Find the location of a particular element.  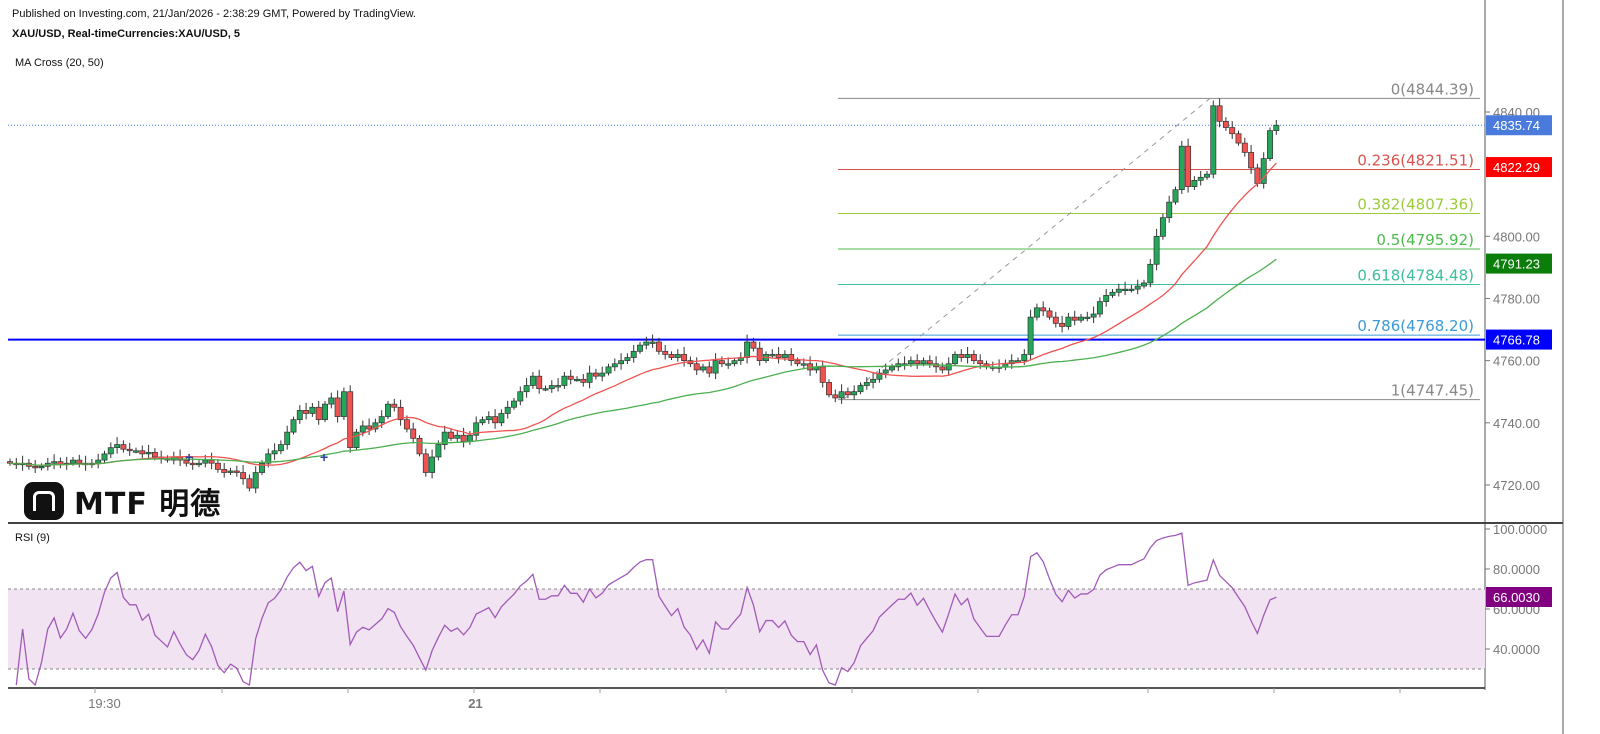

ma-cross-marker: + is located at coordinates (189, 457).